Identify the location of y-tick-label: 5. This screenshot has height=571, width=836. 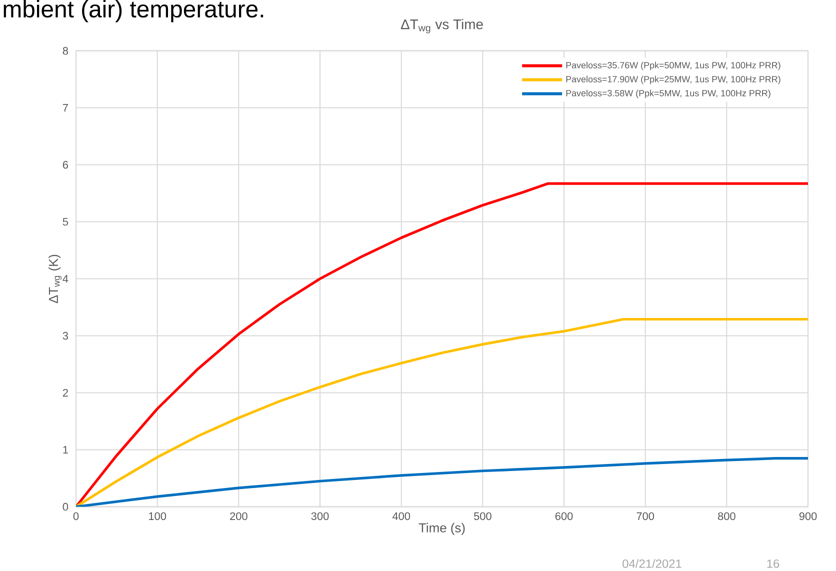
(65, 222).